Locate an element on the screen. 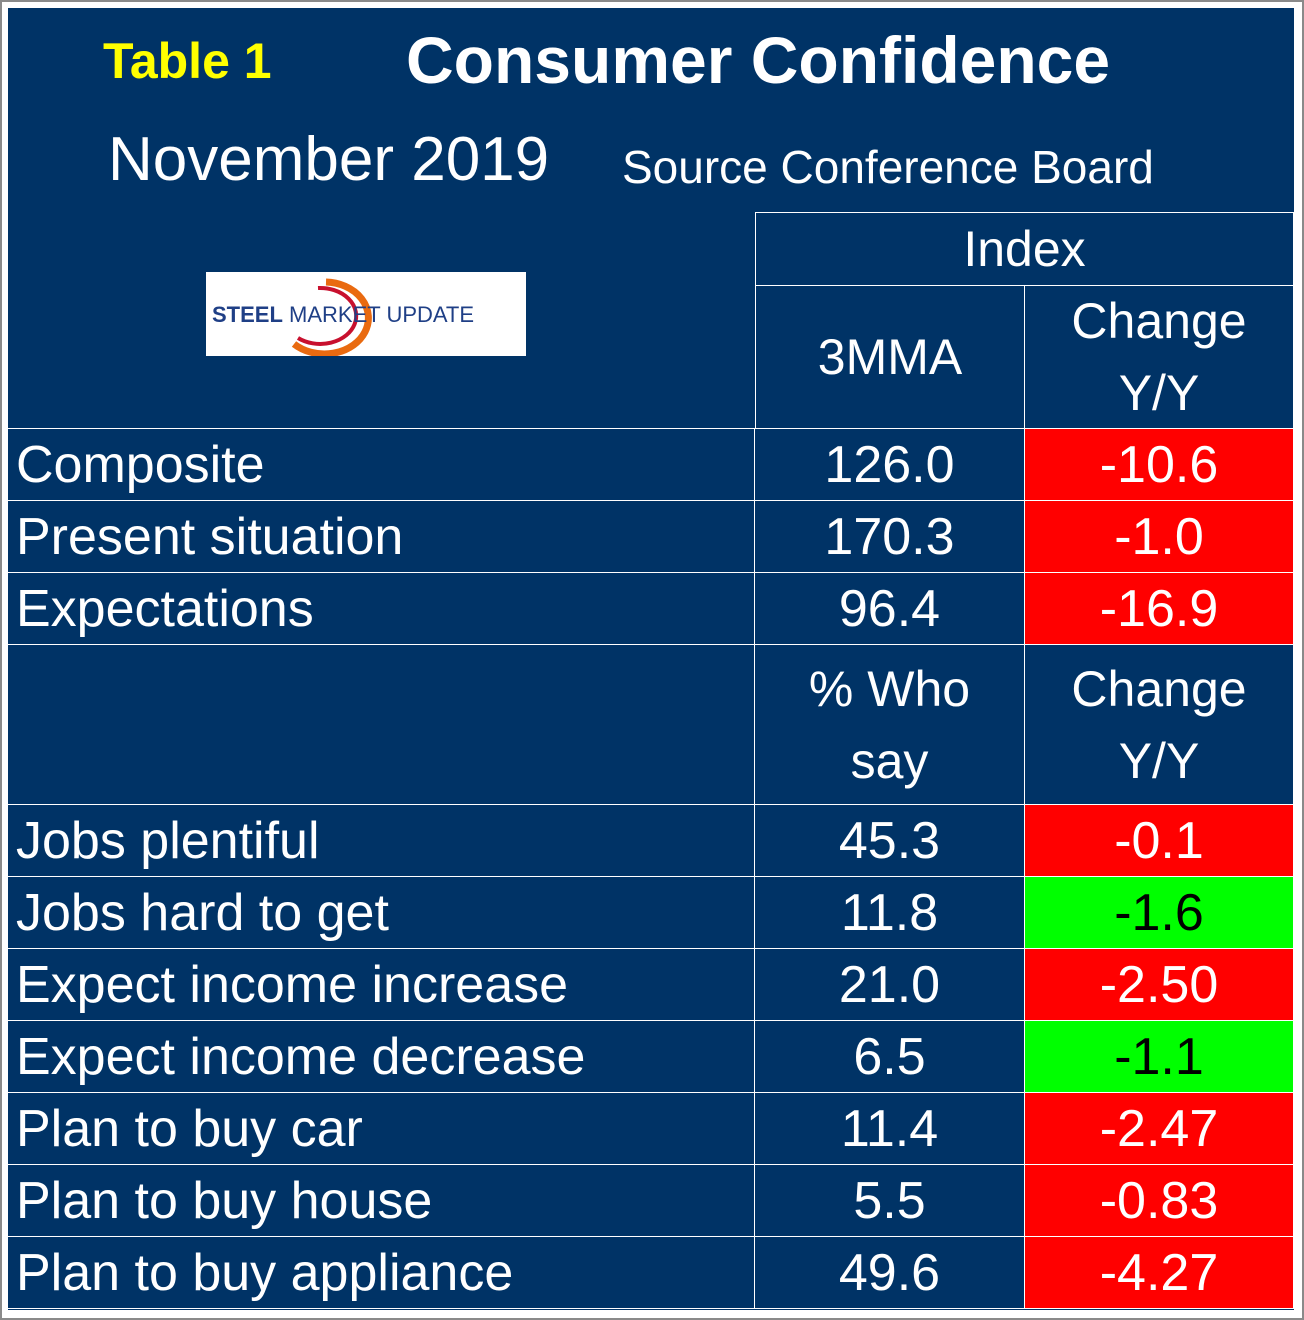 Image resolution: width=1304 pixels, height=1320 pixels. index-row-change: -1.0 is located at coordinates (1159, 537).